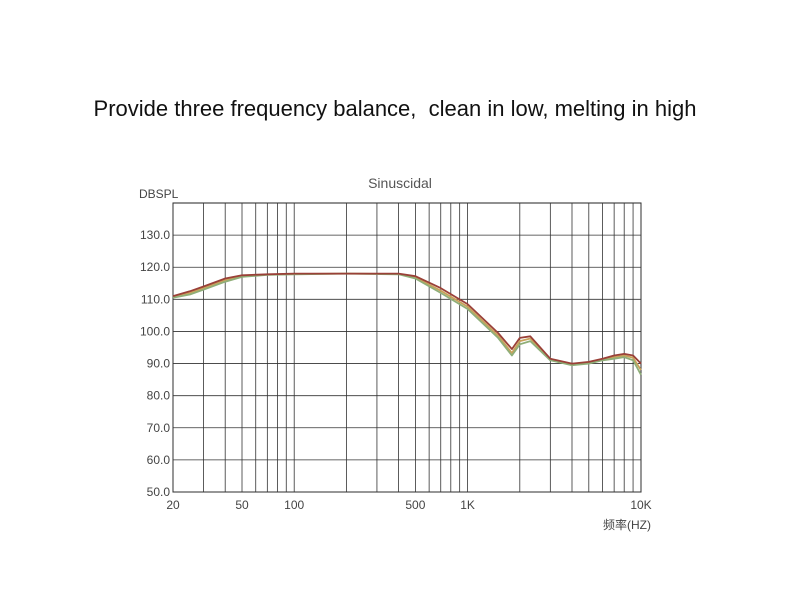  What do you see at coordinates (400, 183) in the screenshot?
I see `chart-title: Sinuscidal` at bounding box center [400, 183].